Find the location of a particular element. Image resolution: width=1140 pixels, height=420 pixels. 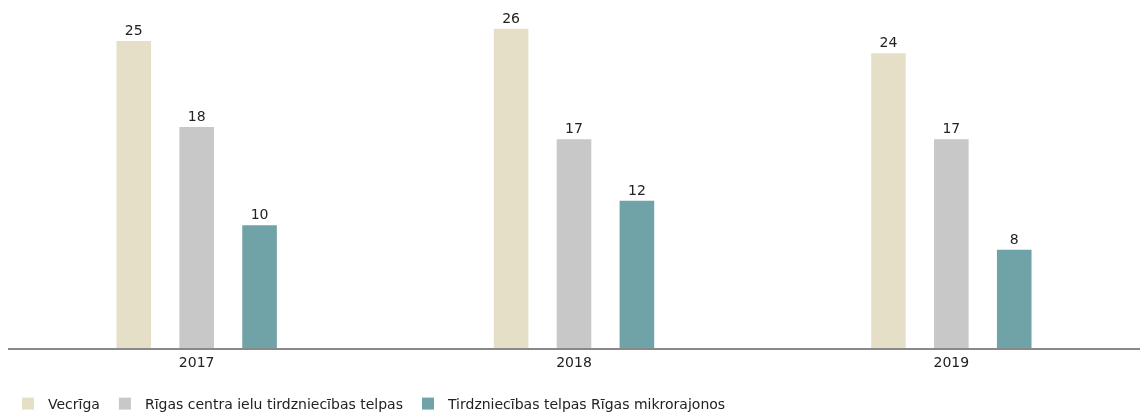

legend-label: Vecrīga is located at coordinates (74, 404).